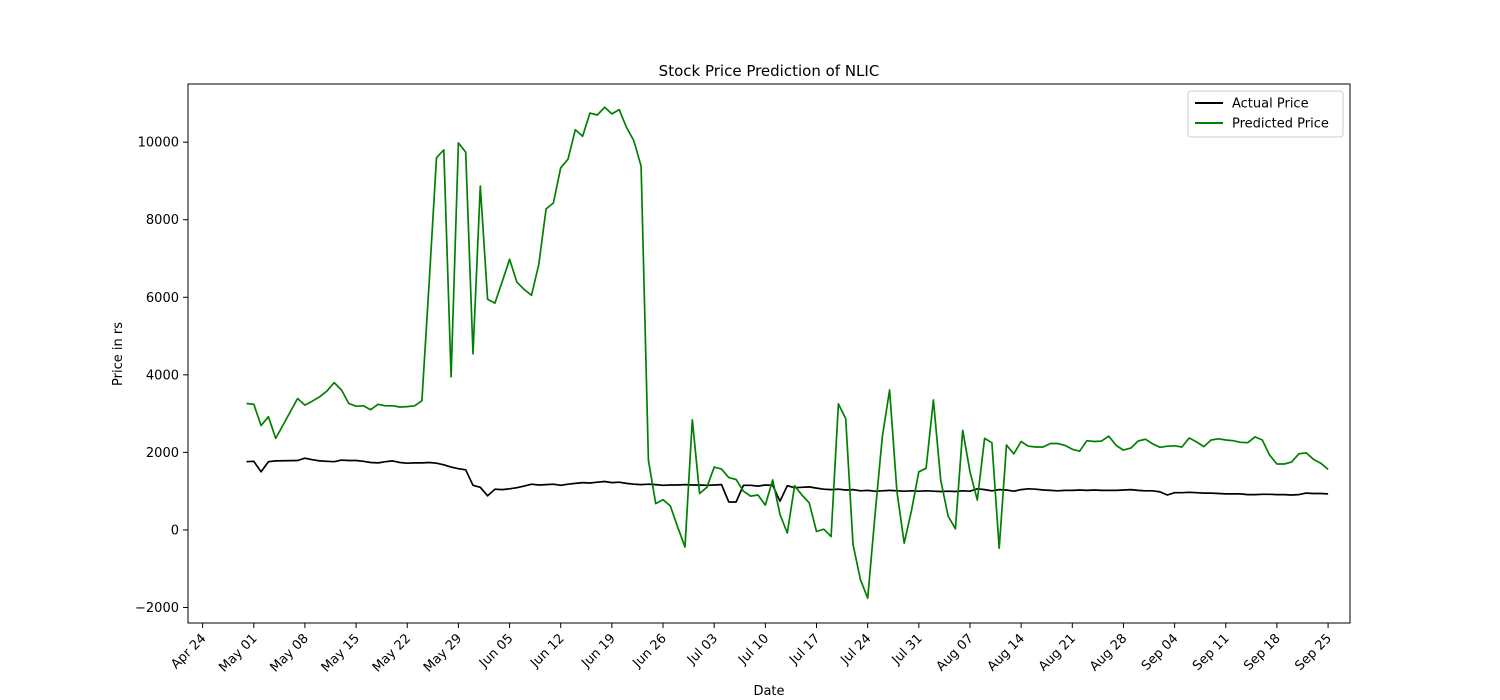  I want to click on y-axis-title: Price in rs, so click(118, 354).